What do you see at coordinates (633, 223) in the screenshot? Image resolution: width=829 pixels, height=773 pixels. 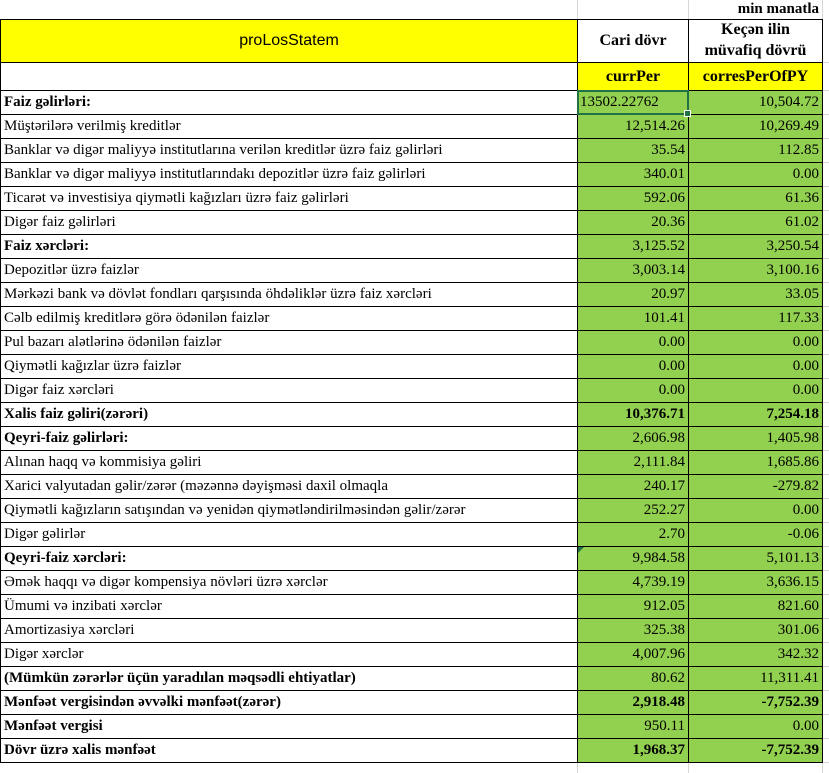 I see `current-period-cell: 20.36` at bounding box center [633, 223].